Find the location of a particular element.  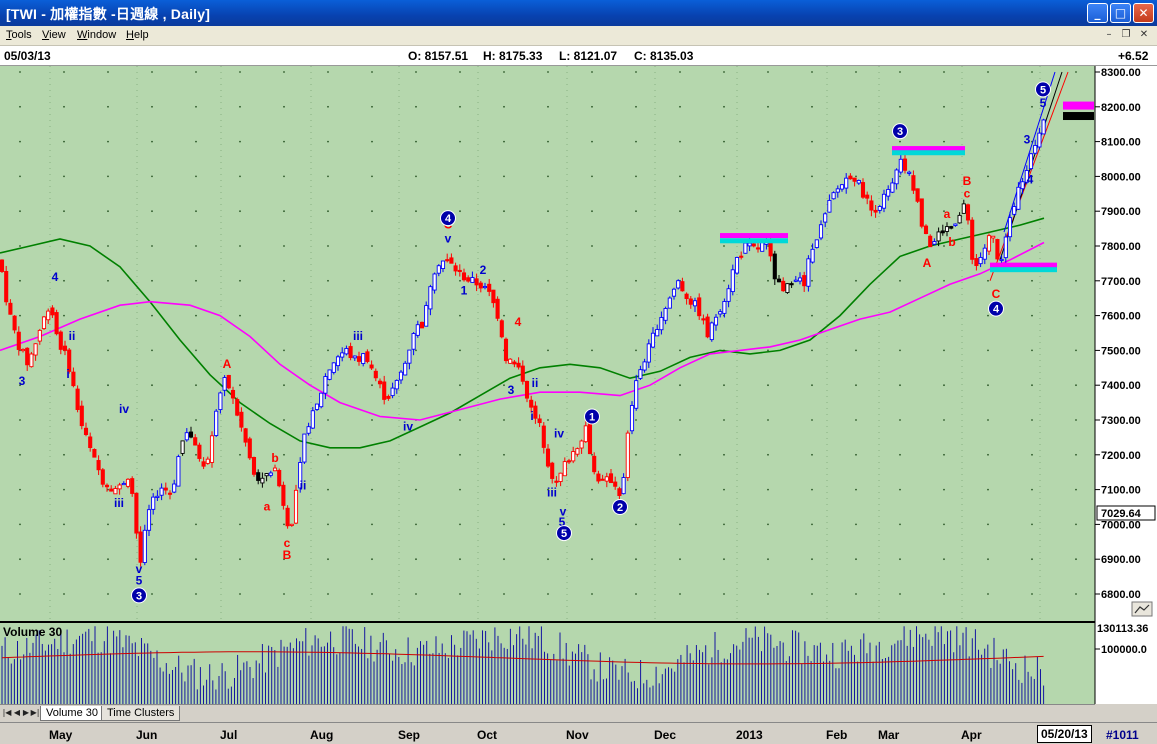

wave-circle-label: 5 is located at coordinates (1043, 89).